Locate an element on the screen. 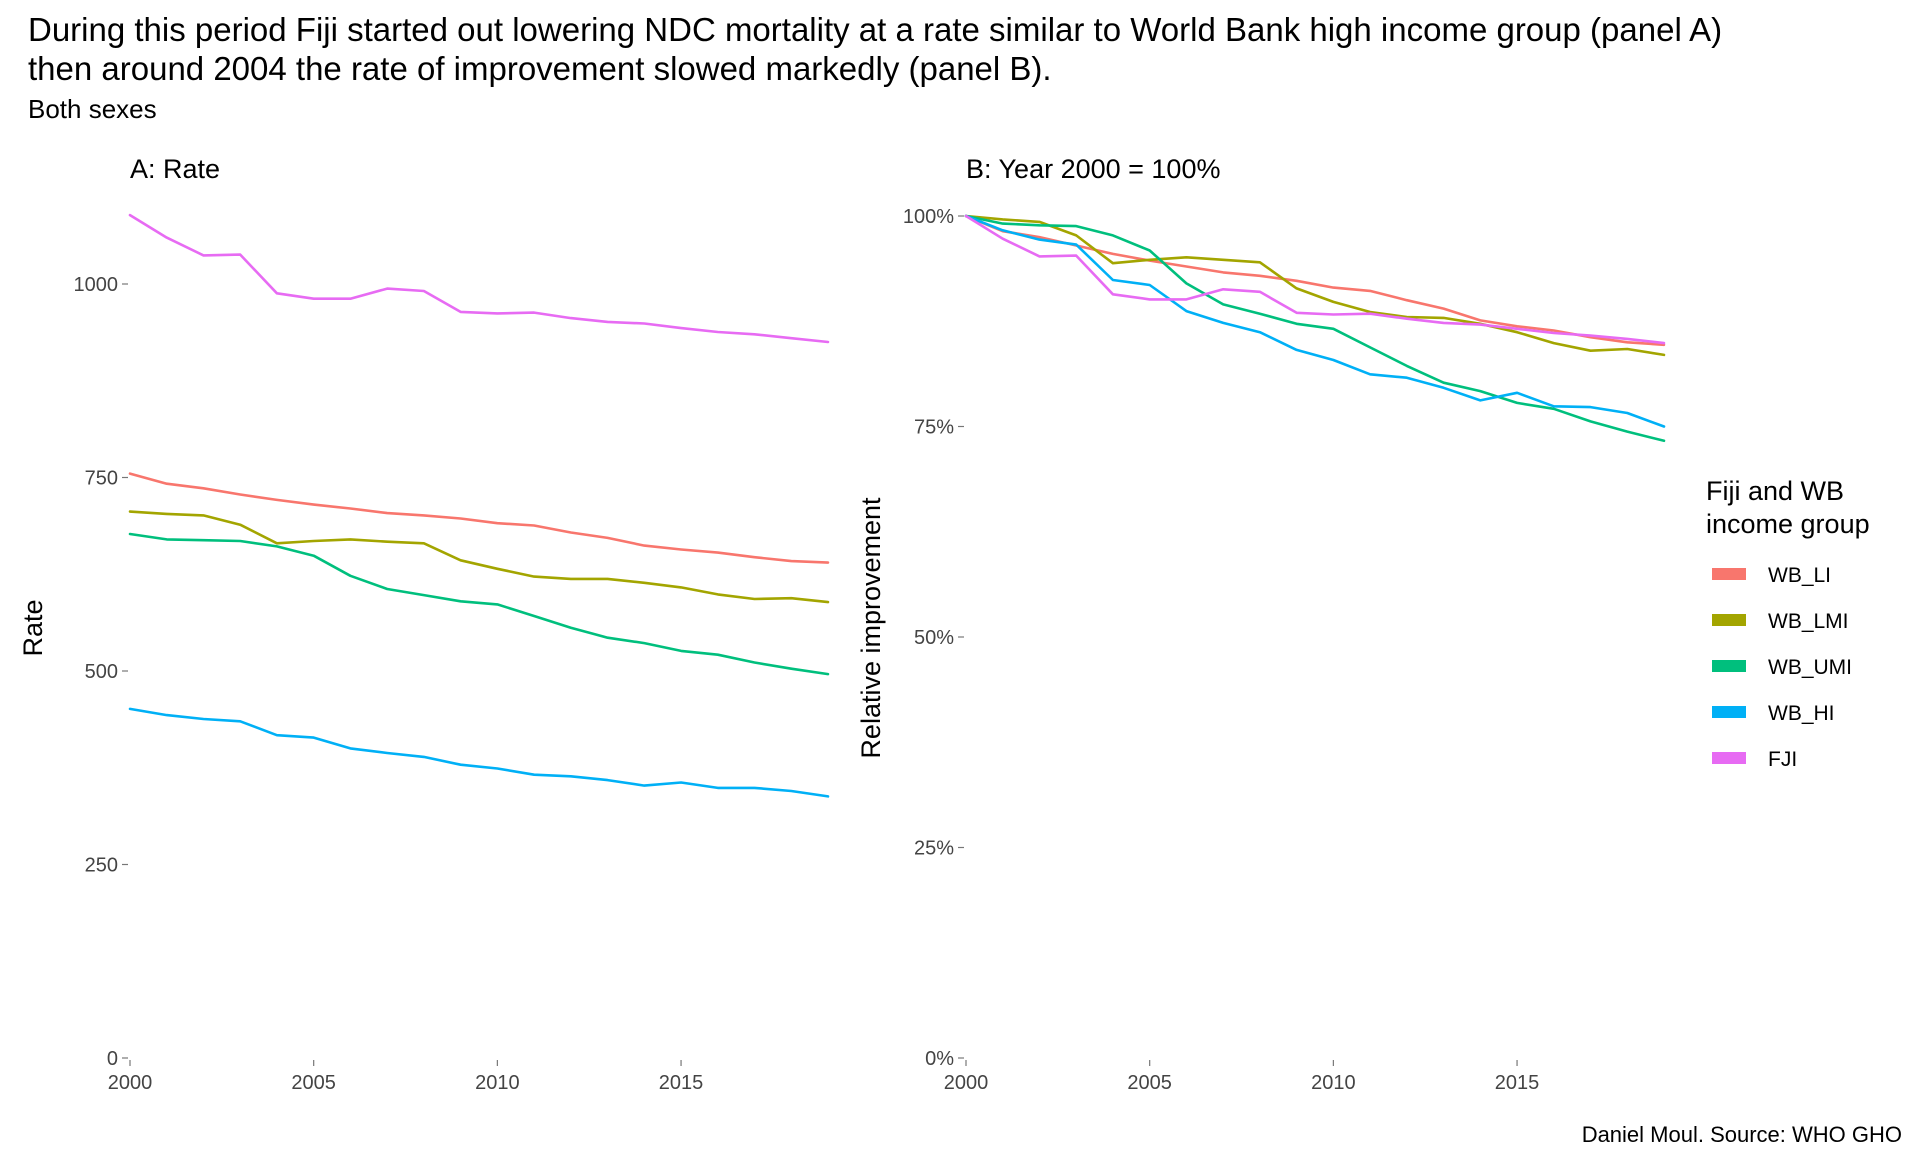 This screenshot has height=1152, width=1920. legend-title-line-1: Fiji and WB is located at coordinates (1775, 491).